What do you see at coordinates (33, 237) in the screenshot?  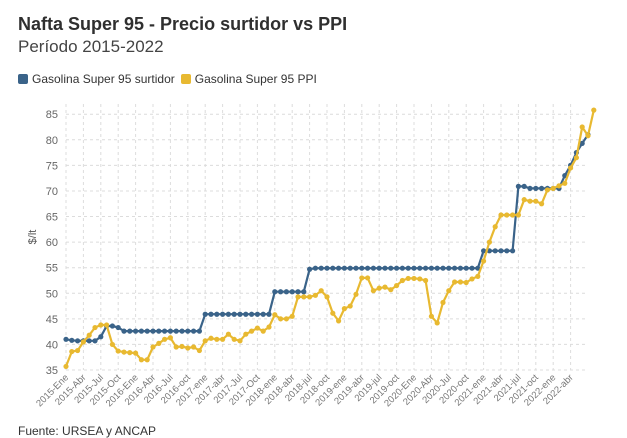 I see `y-axis-title: $/lt` at bounding box center [33, 237].